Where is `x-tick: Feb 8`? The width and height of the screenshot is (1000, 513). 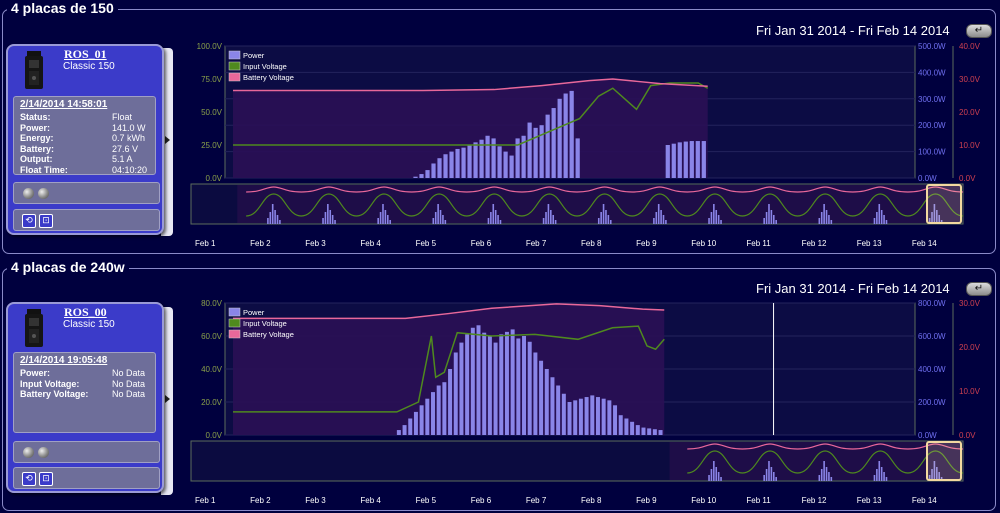
x-tick: Feb 8 is located at coordinates (591, 500).